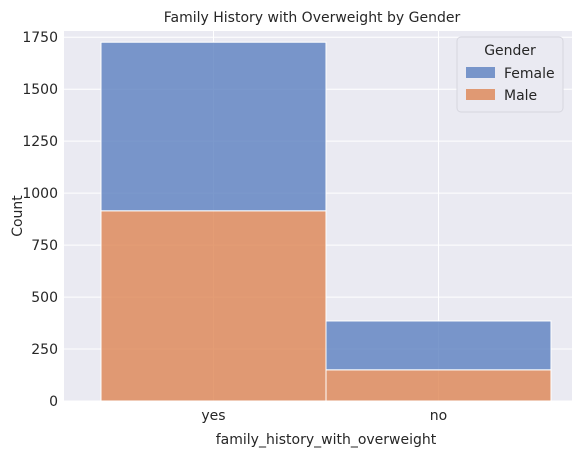  Describe the element at coordinates (18, 216) in the screenshot. I see `y-axis-label: Count` at that location.